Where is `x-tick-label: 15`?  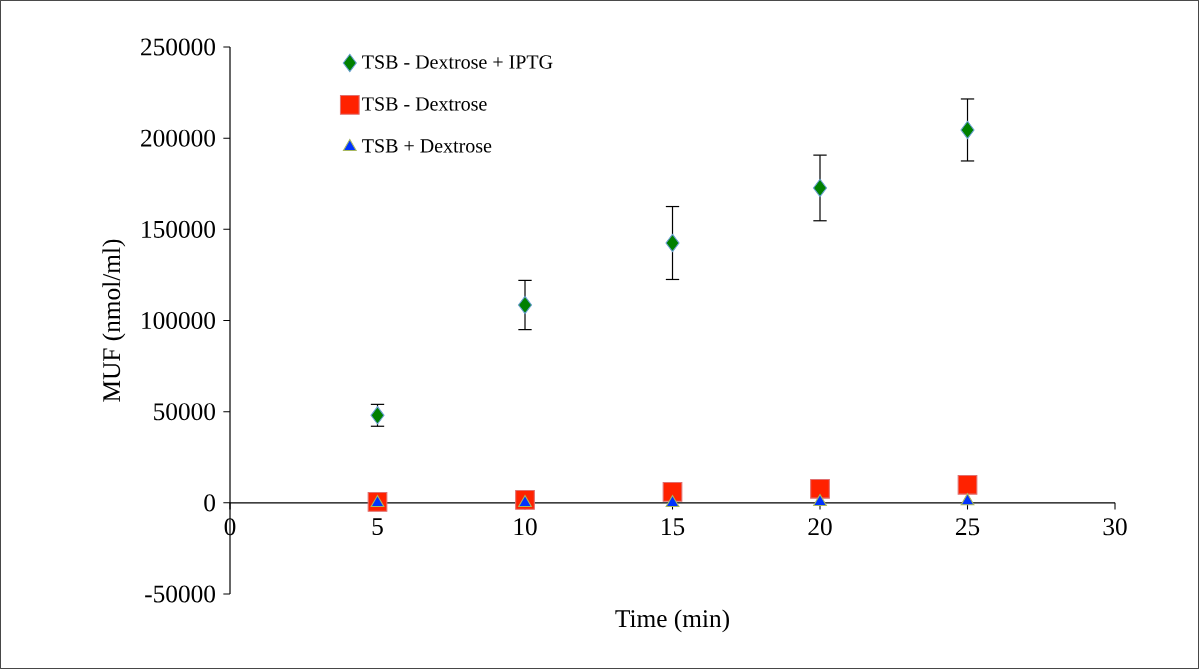
x-tick-label: 15 is located at coordinates (673, 527).